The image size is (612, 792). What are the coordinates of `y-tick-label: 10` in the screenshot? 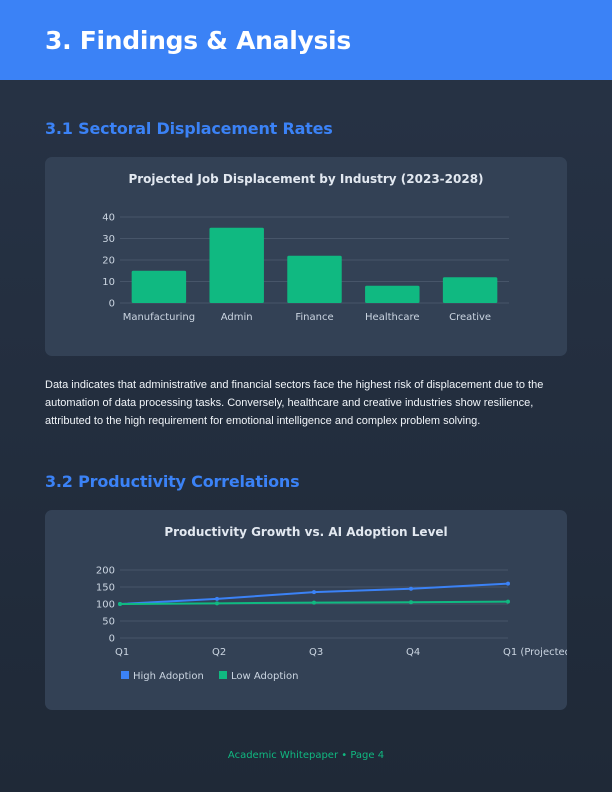 It's located at (108, 282).